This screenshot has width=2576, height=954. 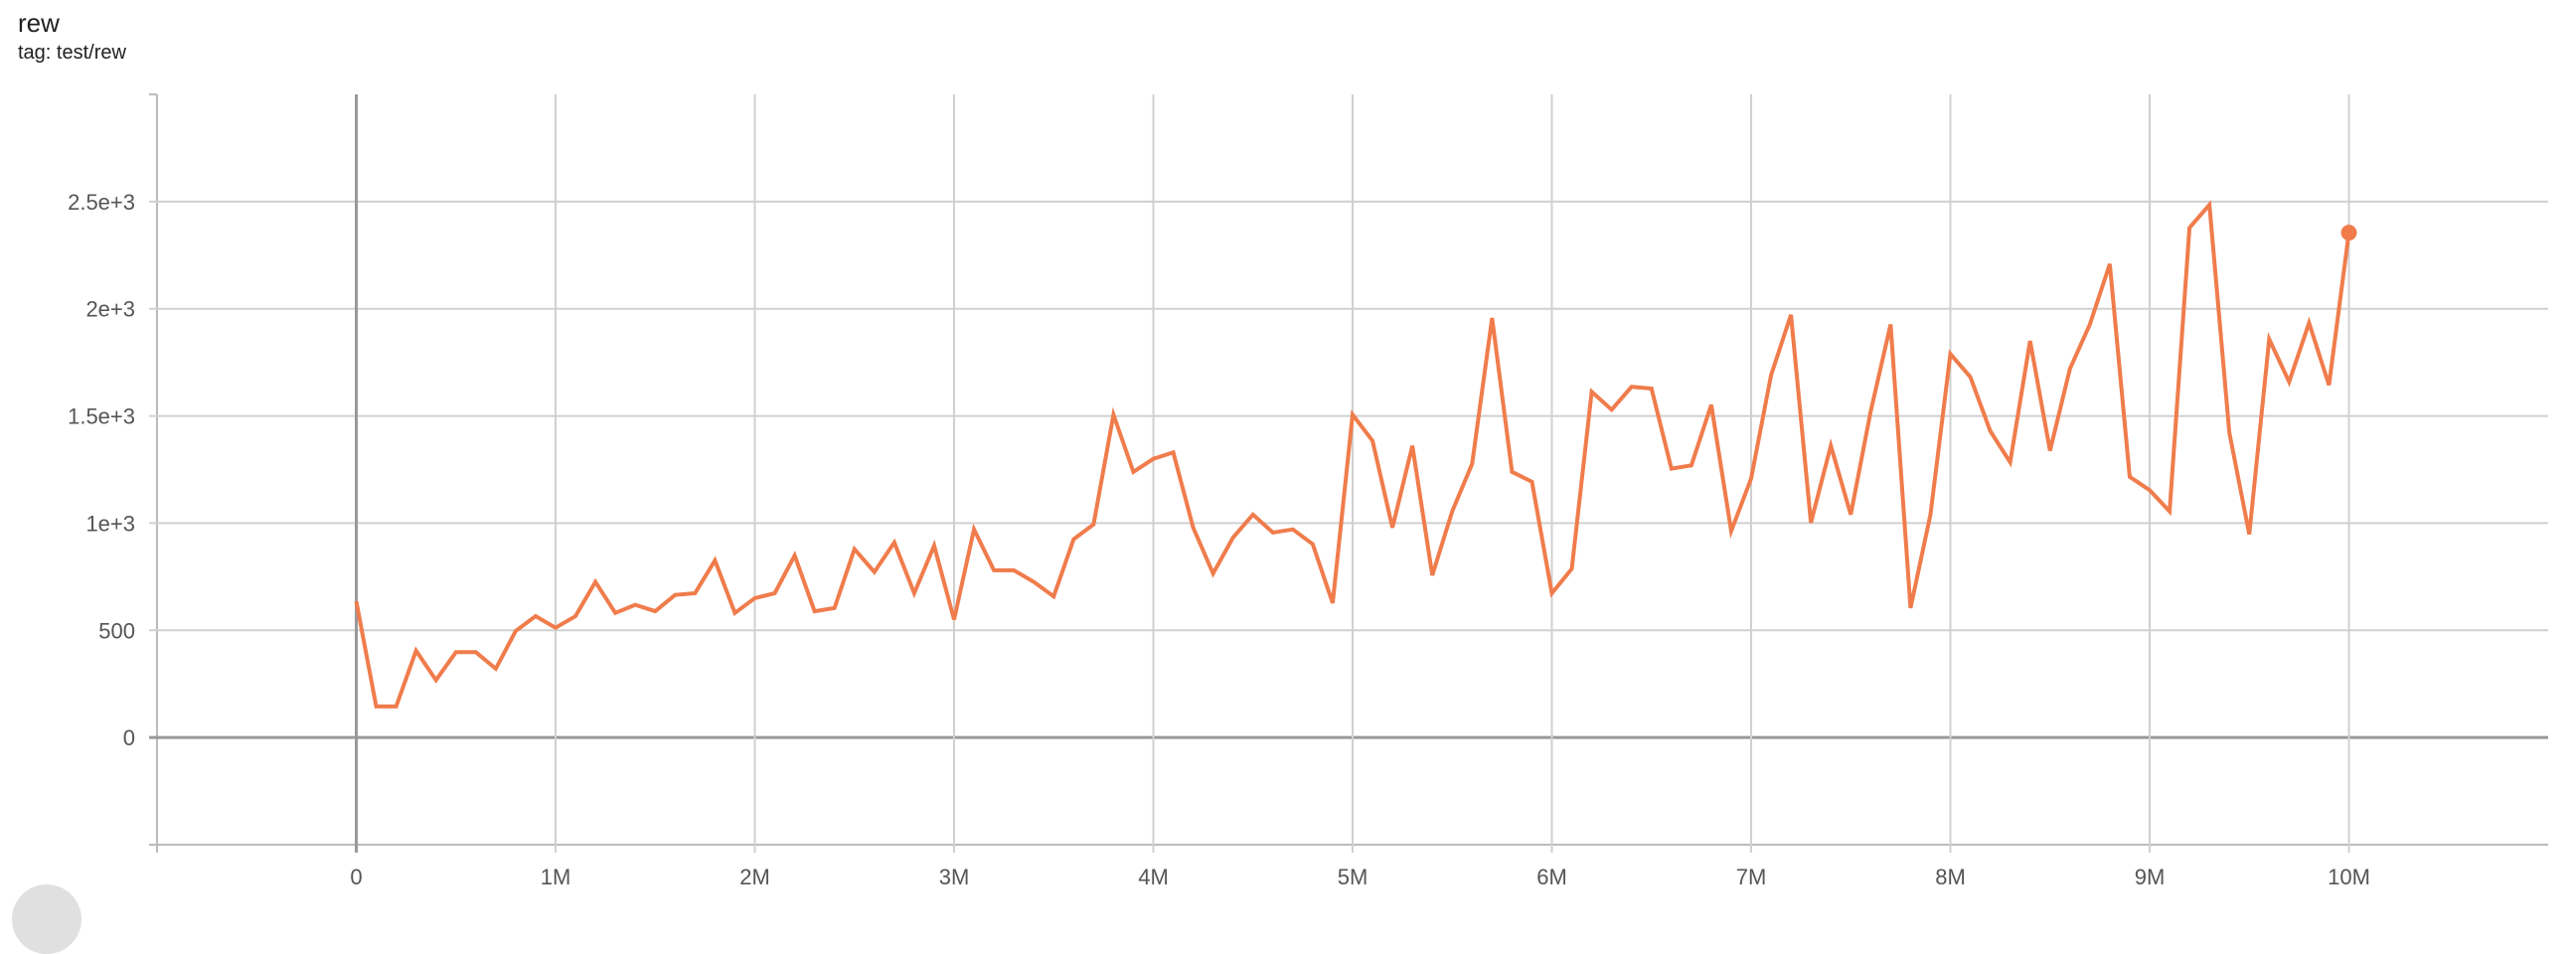 What do you see at coordinates (754, 877) in the screenshot?
I see `x-tick-label: 2M` at bounding box center [754, 877].